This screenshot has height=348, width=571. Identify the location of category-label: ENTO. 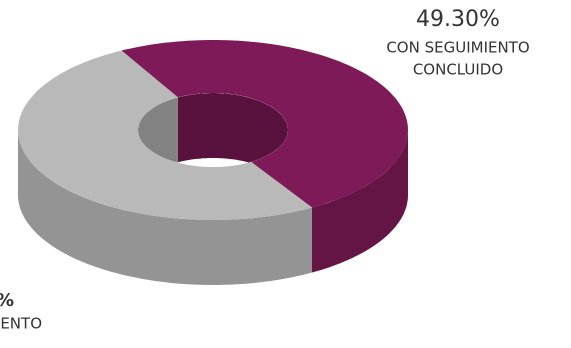
(21, 324).